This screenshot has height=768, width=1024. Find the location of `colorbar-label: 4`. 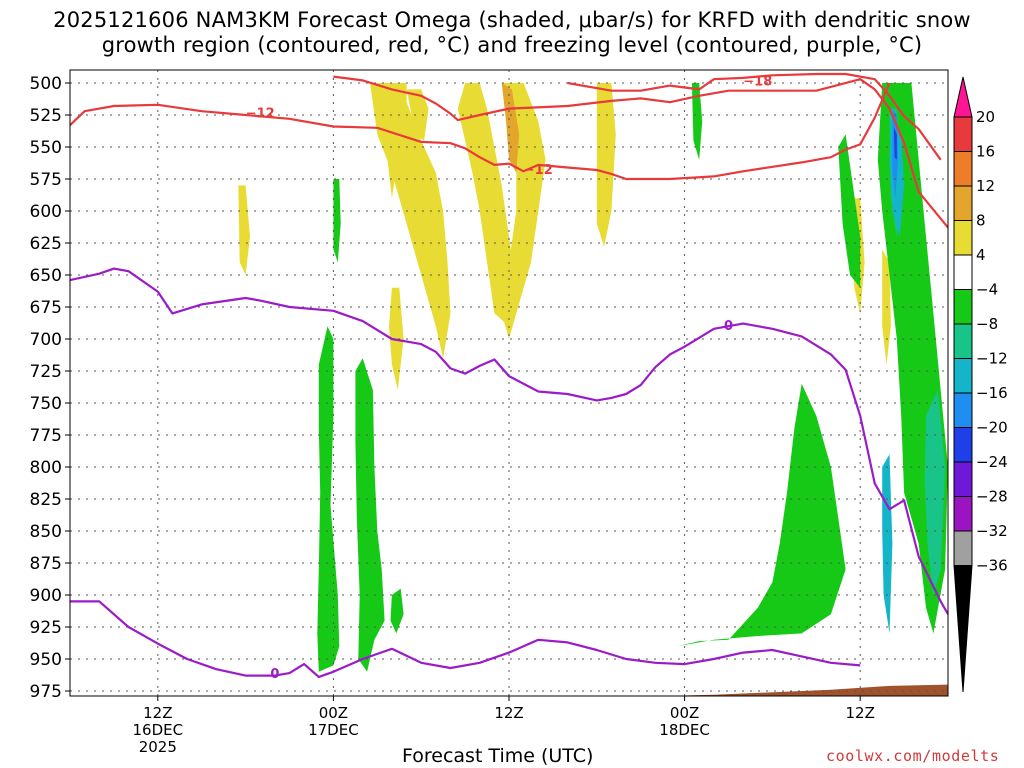

colorbar-label: 4 is located at coordinates (981, 255).